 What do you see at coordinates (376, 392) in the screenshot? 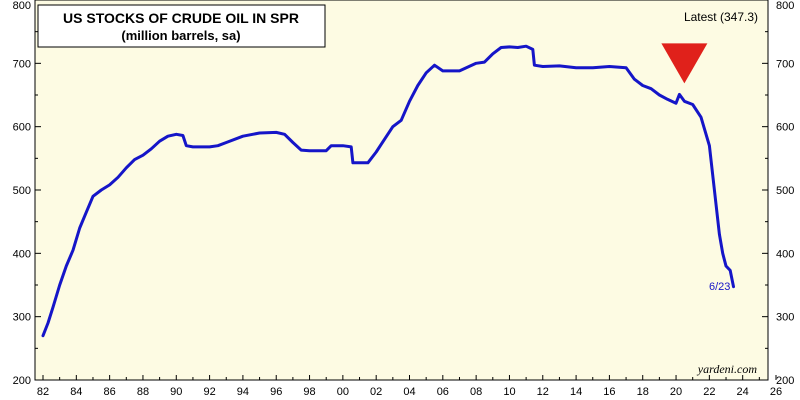
I see `x-tick-label: 02` at bounding box center [376, 392].